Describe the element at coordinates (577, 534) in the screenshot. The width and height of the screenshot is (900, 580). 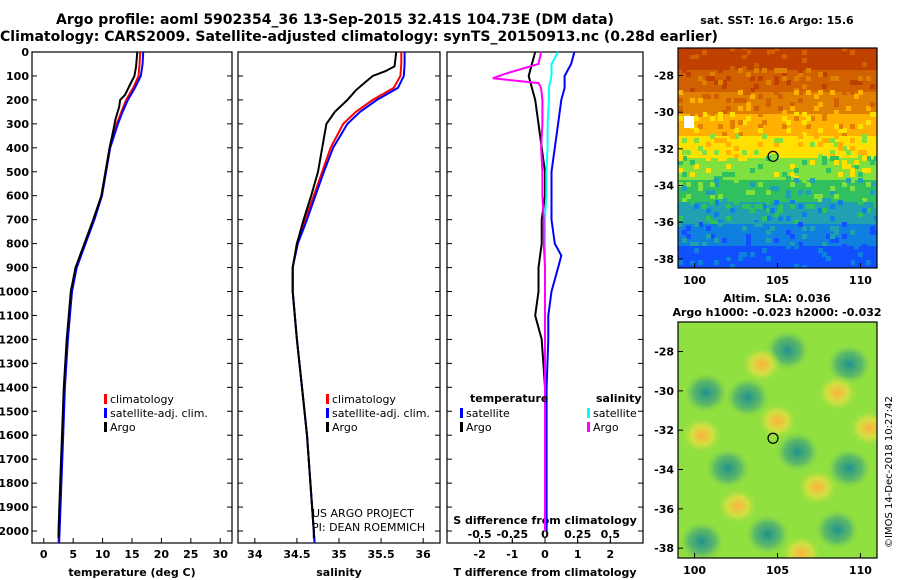
I see `top-tick-label: 0.25` at that location.